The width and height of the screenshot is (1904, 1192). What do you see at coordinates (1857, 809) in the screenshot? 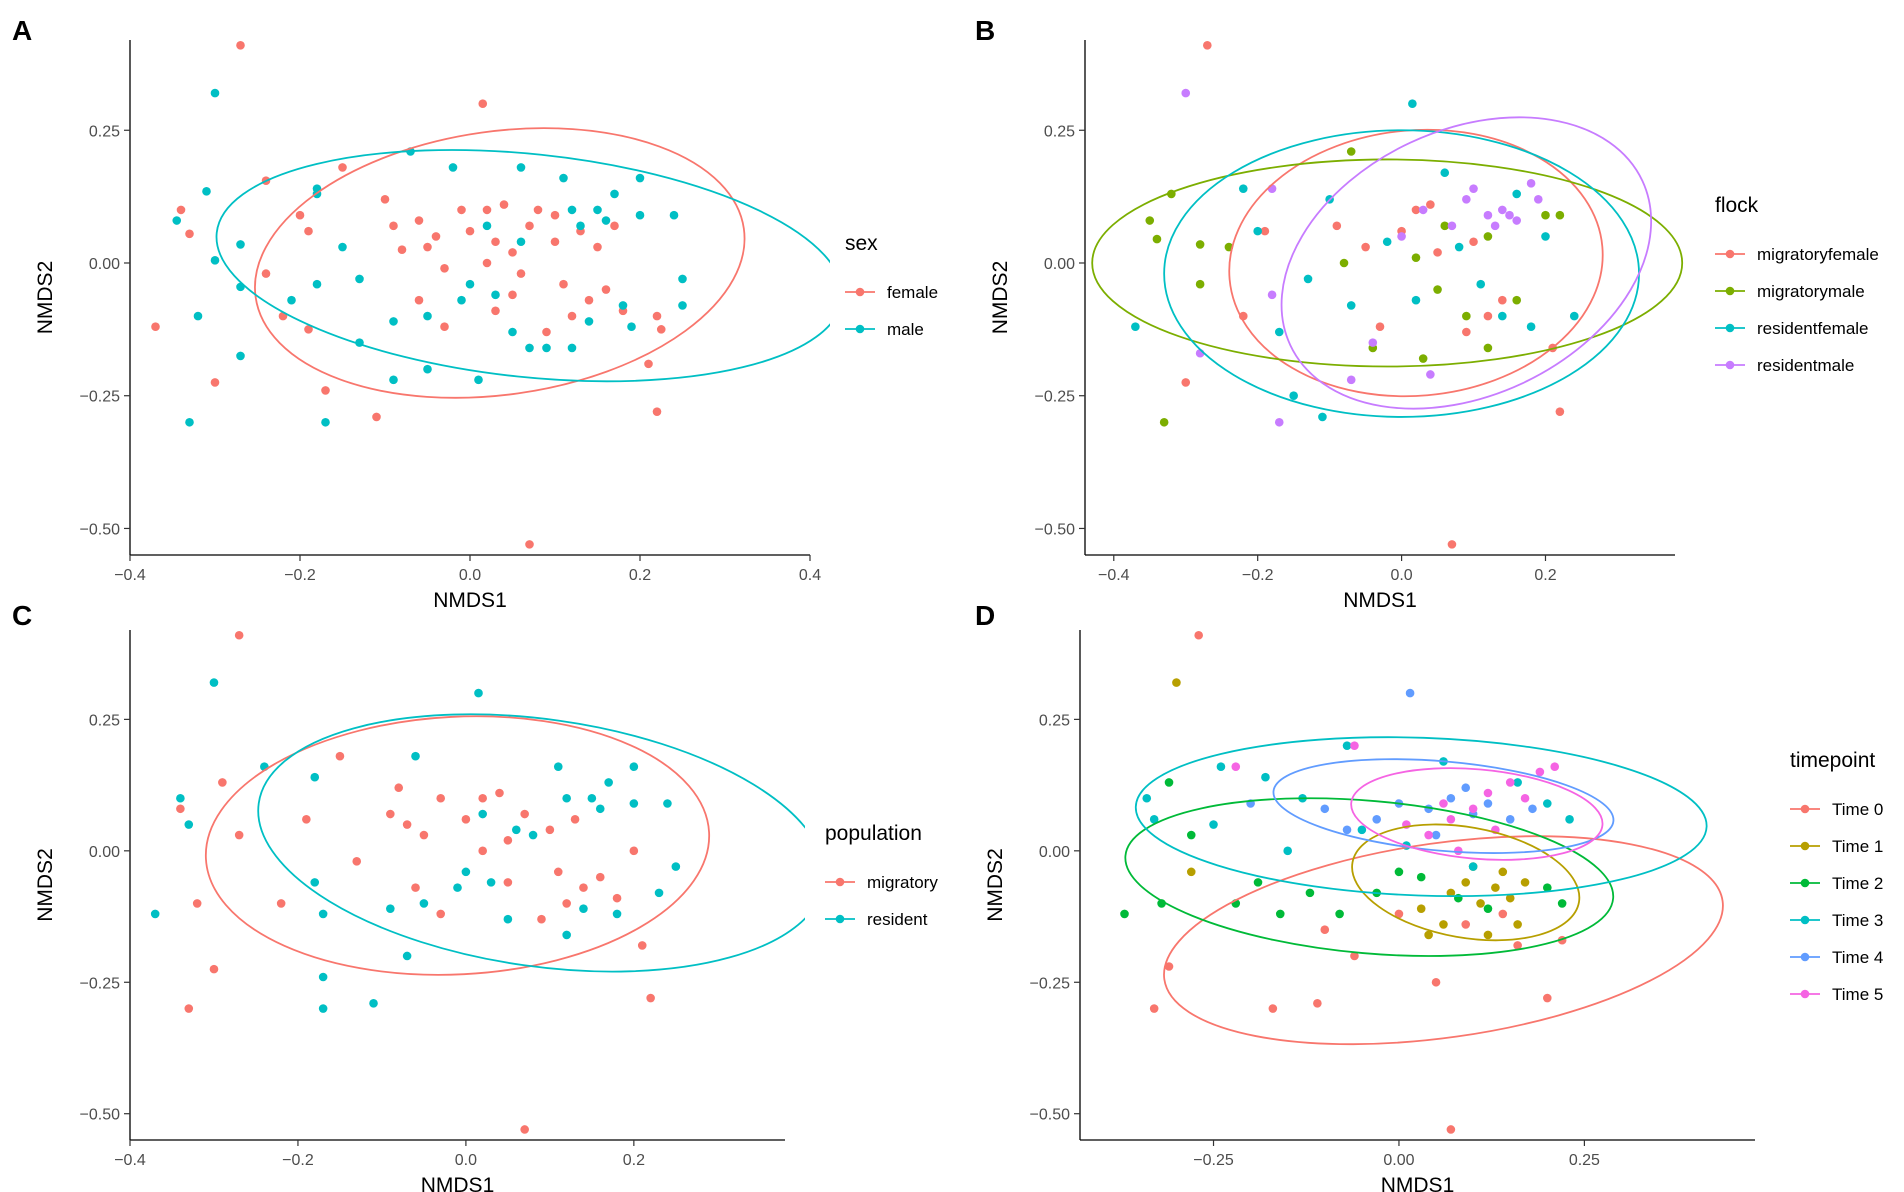
I see `legend-label: Time 0` at bounding box center [1857, 809].